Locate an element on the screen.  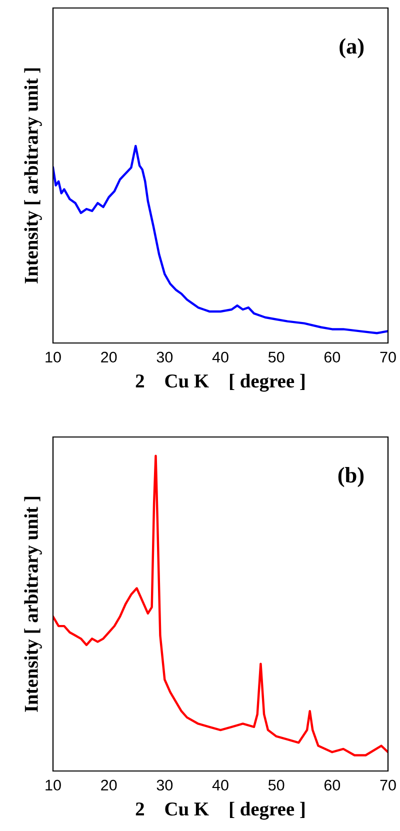
annotation: (b) is located at coordinates (351, 477).